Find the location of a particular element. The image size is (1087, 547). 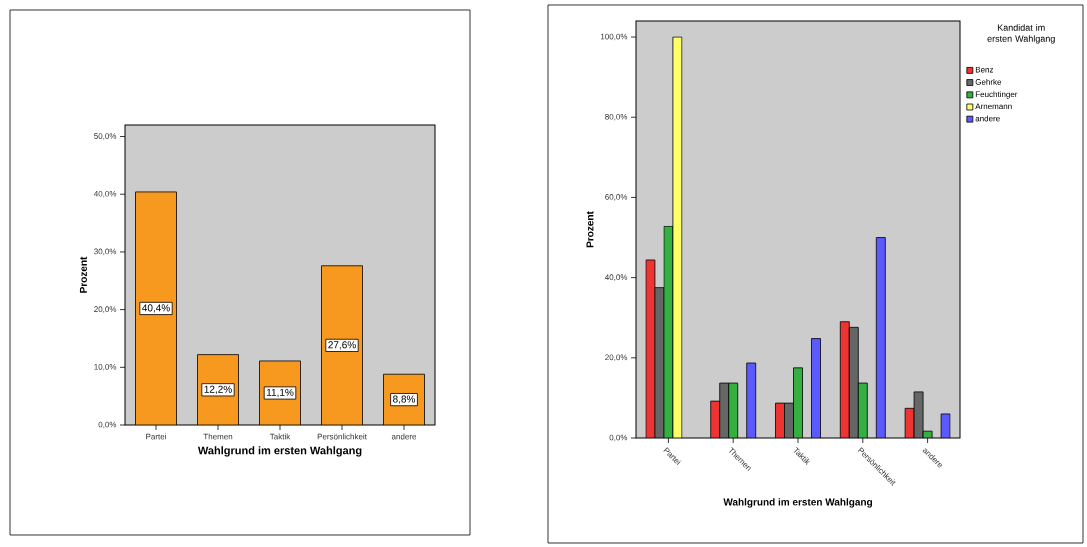

data-label: 11,1% is located at coordinates (280, 393).